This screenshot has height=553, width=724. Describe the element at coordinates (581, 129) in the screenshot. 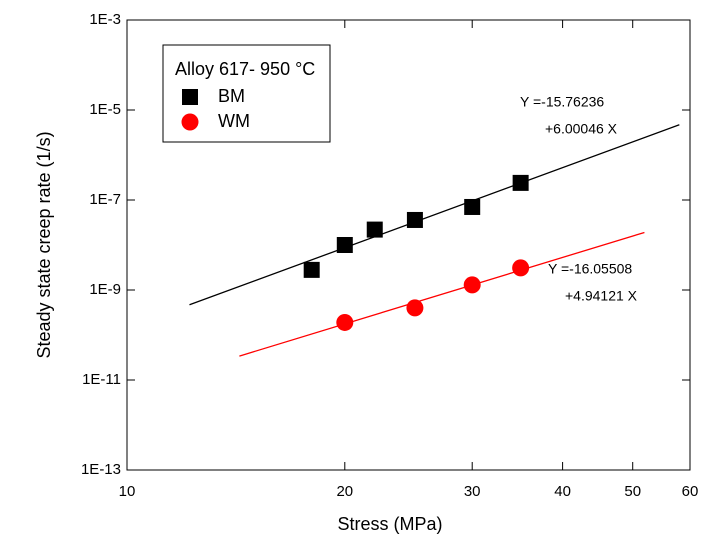

I see `fit-equation: +6.00046 X` at that location.